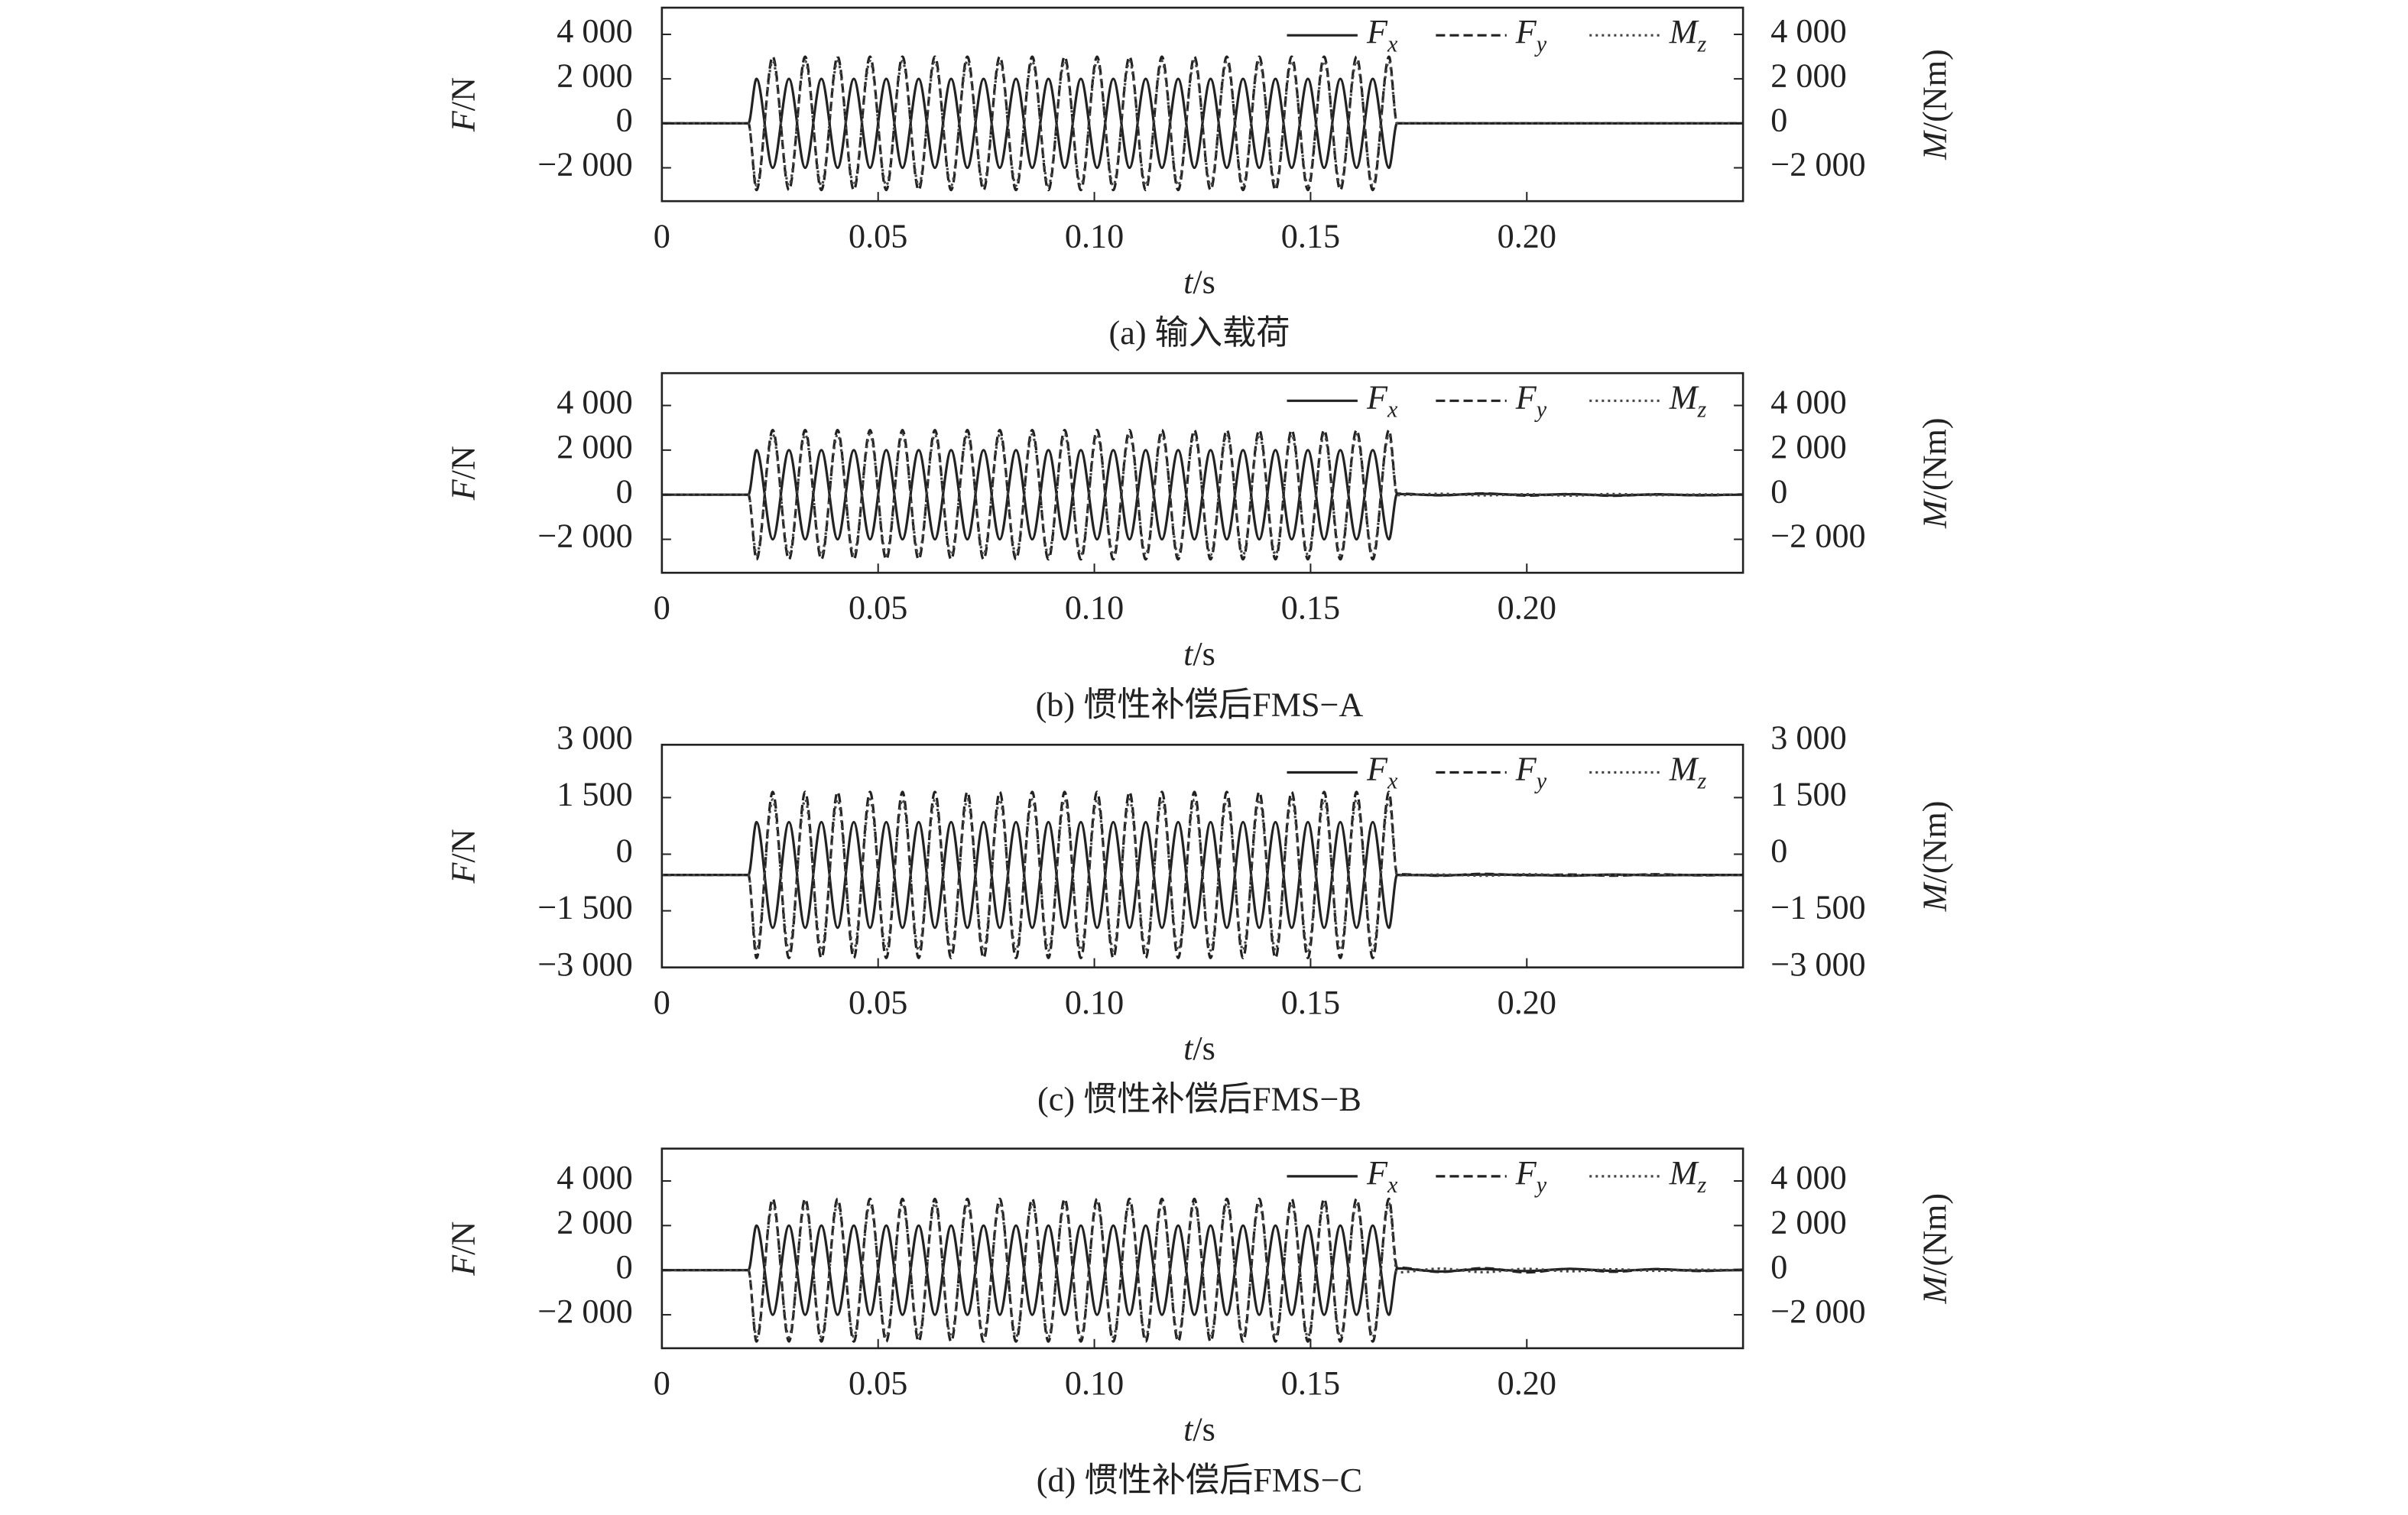  Describe the element at coordinates (585, 964) in the screenshot. I see `y-tick-label: −3 000` at that location.